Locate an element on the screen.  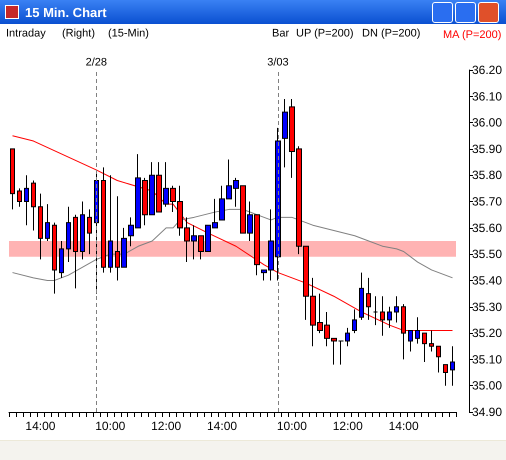
text: Intraday is located at coordinates (26, 34).